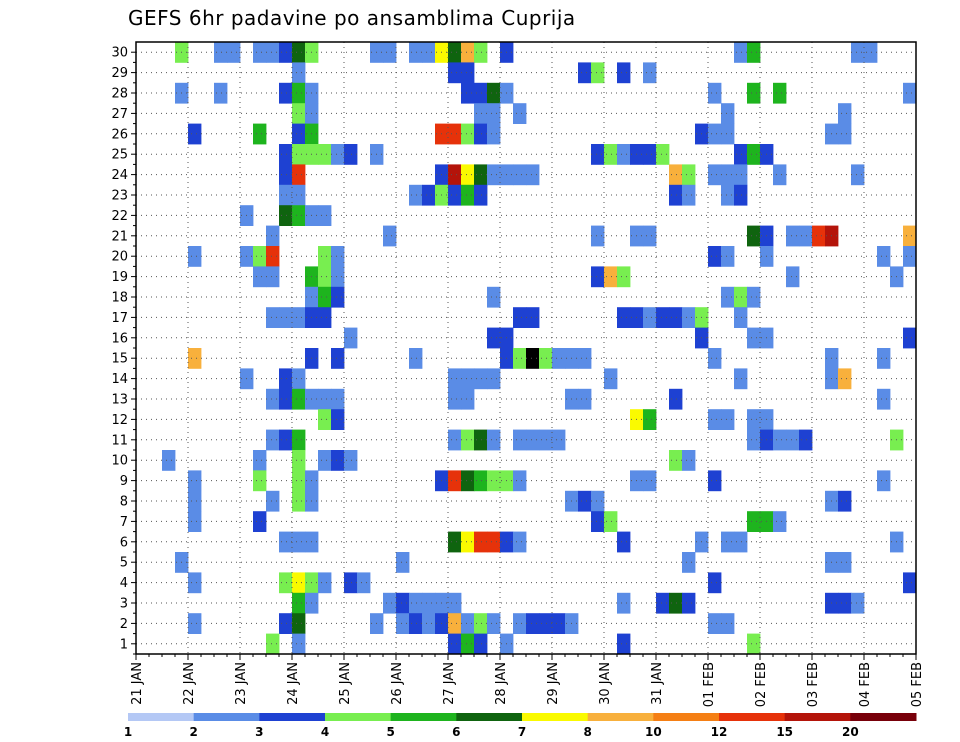  What do you see at coordinates (119, 196) in the screenshot?
I see `y-tick-label: 23` at bounding box center [119, 196].